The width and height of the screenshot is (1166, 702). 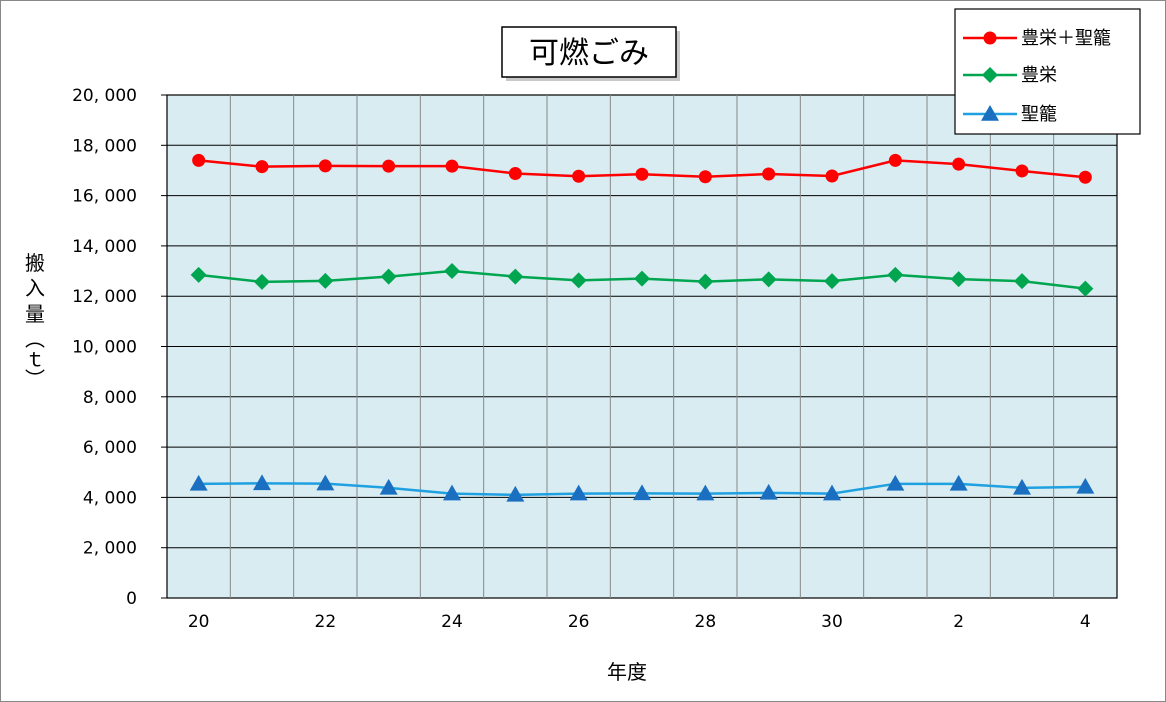 I want to click on y-tick-label: 2, 000, so click(x=110, y=549).